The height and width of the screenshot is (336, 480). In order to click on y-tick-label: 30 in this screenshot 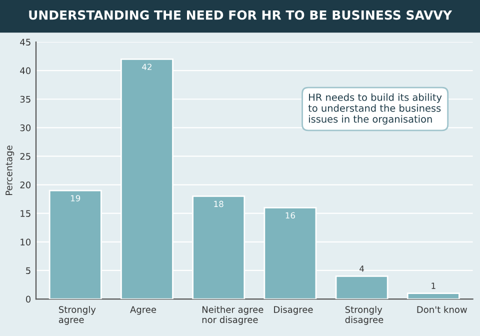, I will do `click(25, 128)`.